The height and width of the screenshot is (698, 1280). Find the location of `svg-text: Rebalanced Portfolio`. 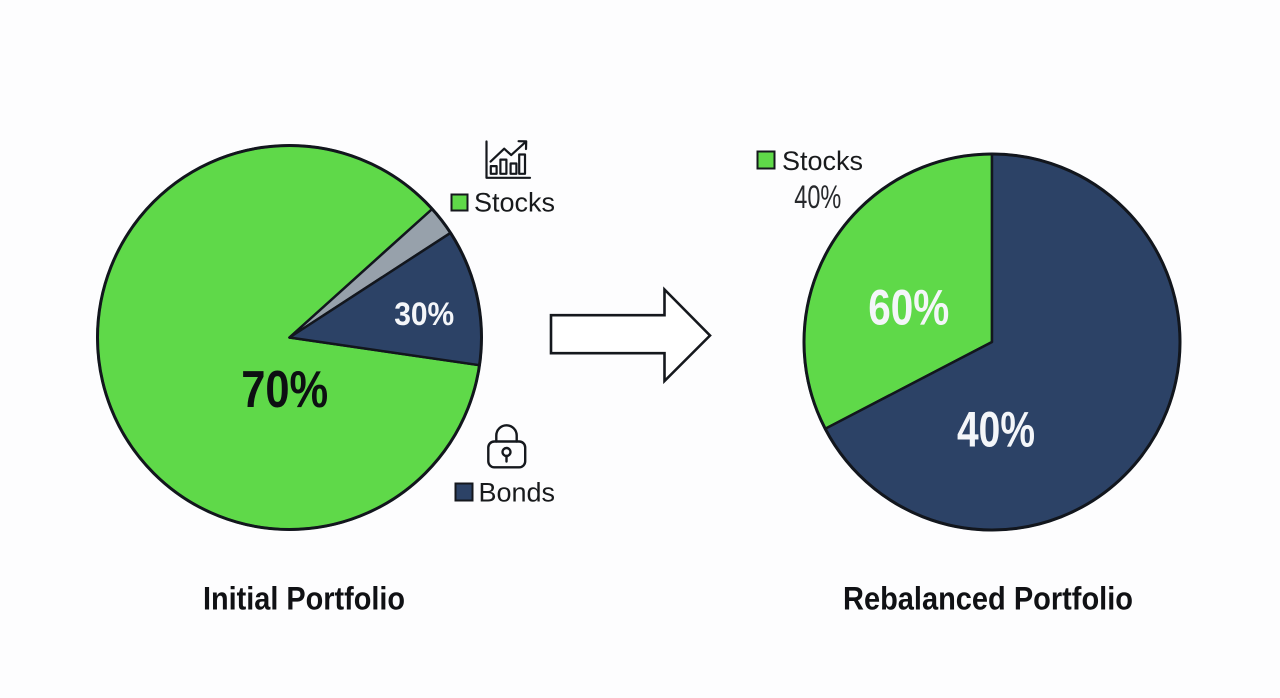

svg-text: Rebalanced Portfolio is located at coordinates (988, 599).